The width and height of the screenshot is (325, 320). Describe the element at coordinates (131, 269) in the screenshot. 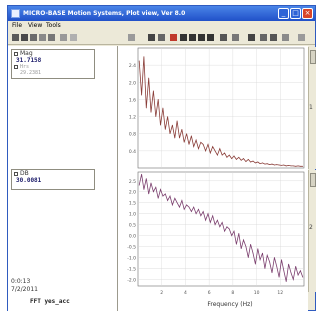

I see `bottom-y-tick-label: -1.5` at that location.